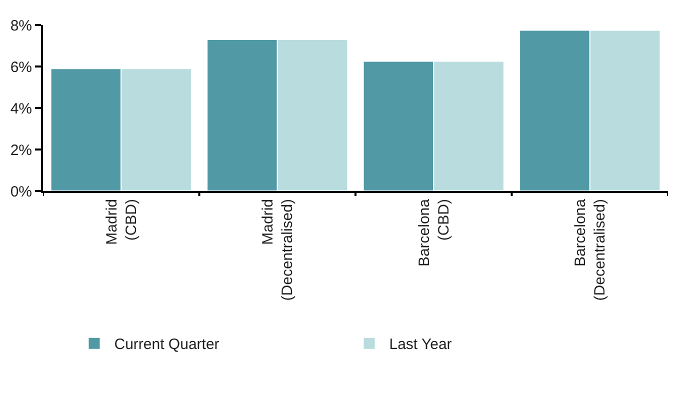  What do you see at coordinates (21, 109) in the screenshot?
I see `y-tick-label: 4%` at bounding box center [21, 109].